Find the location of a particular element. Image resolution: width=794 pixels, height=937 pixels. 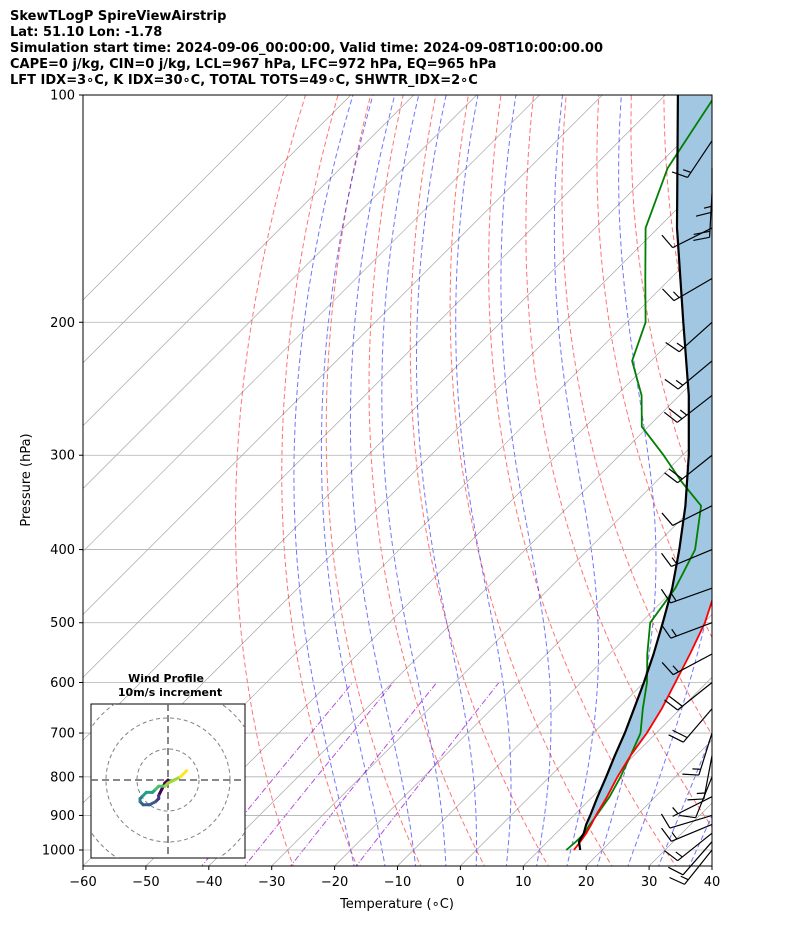

y-tick-label: 900 is located at coordinates (62, 816).